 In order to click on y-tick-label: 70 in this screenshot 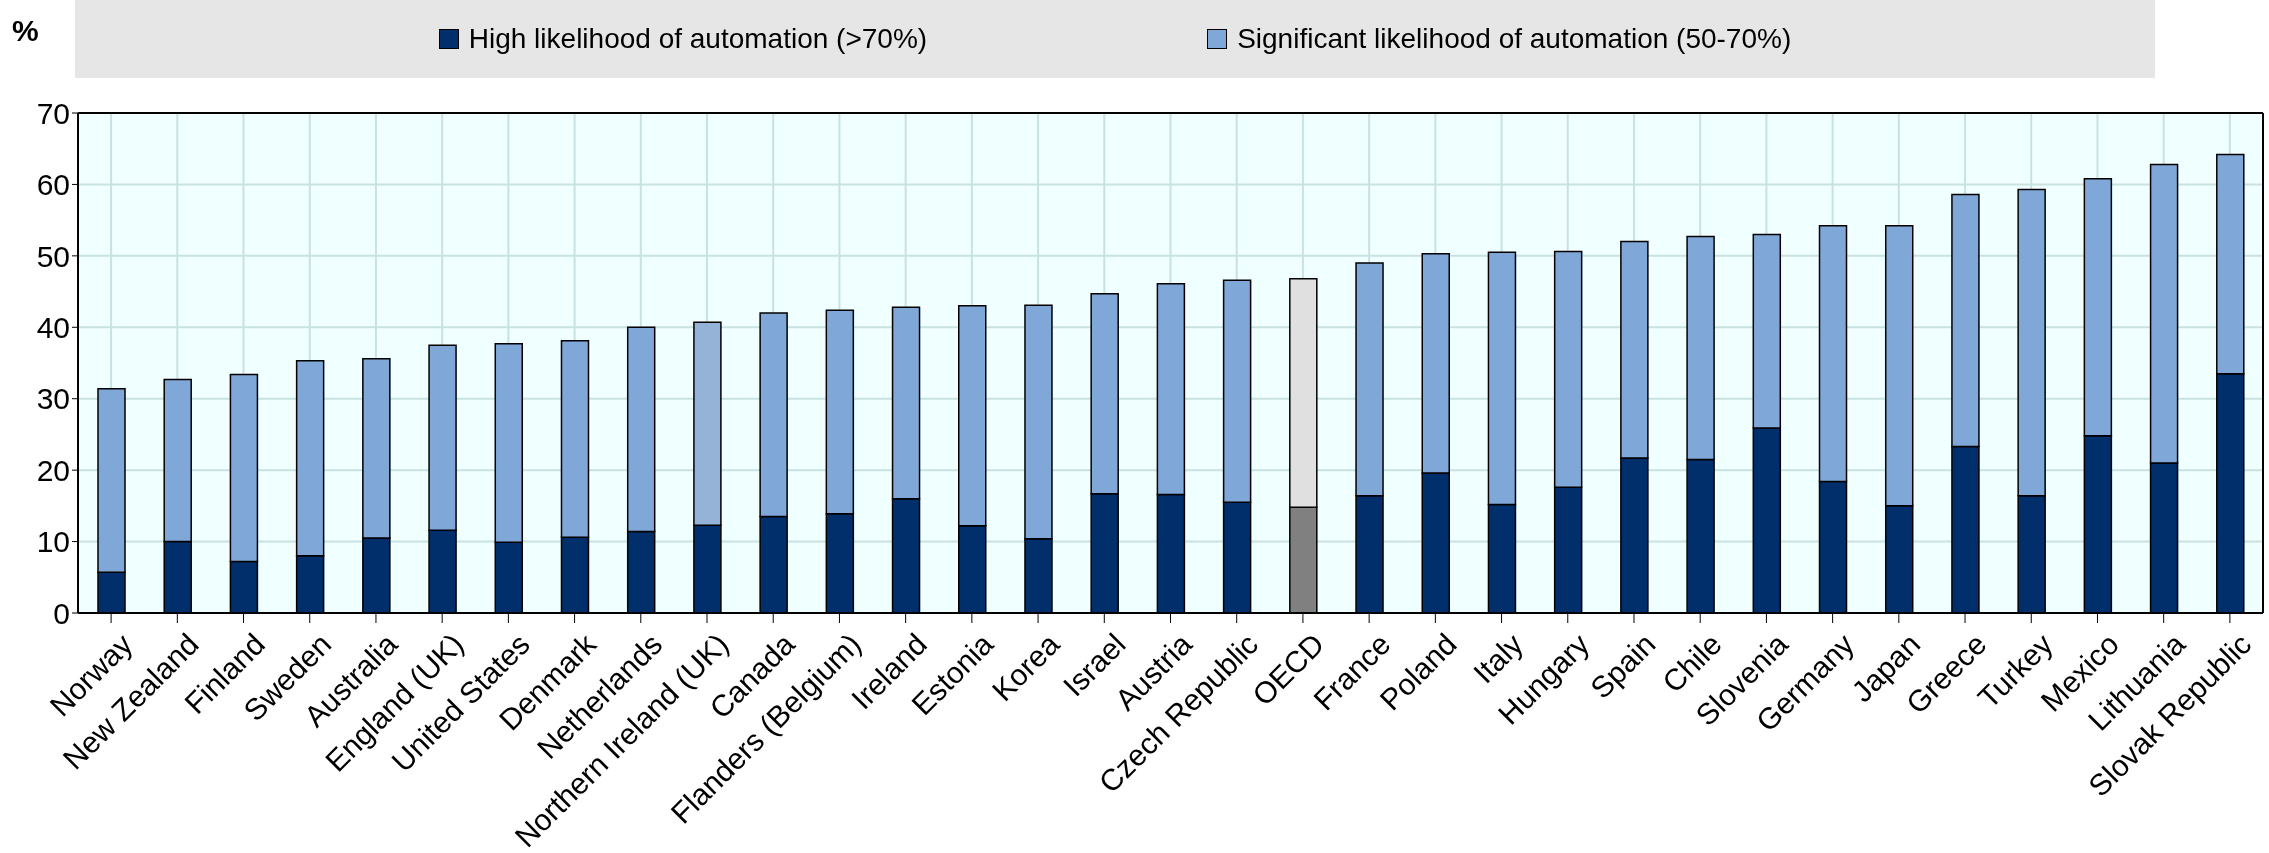, I will do `click(53, 113)`.